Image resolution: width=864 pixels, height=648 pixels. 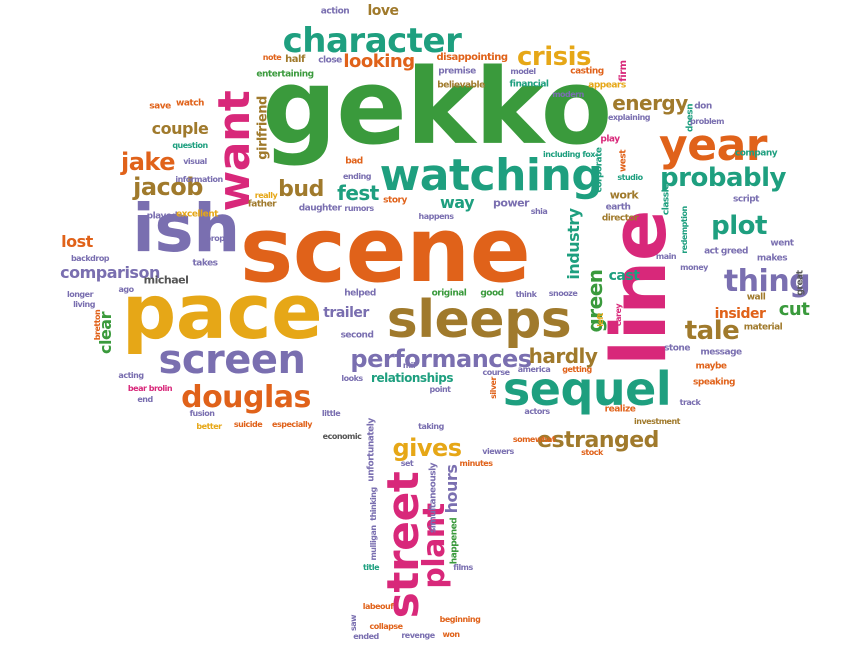 What do you see at coordinates (335, 11) in the screenshot?
I see `word-action: action` at bounding box center [335, 11].